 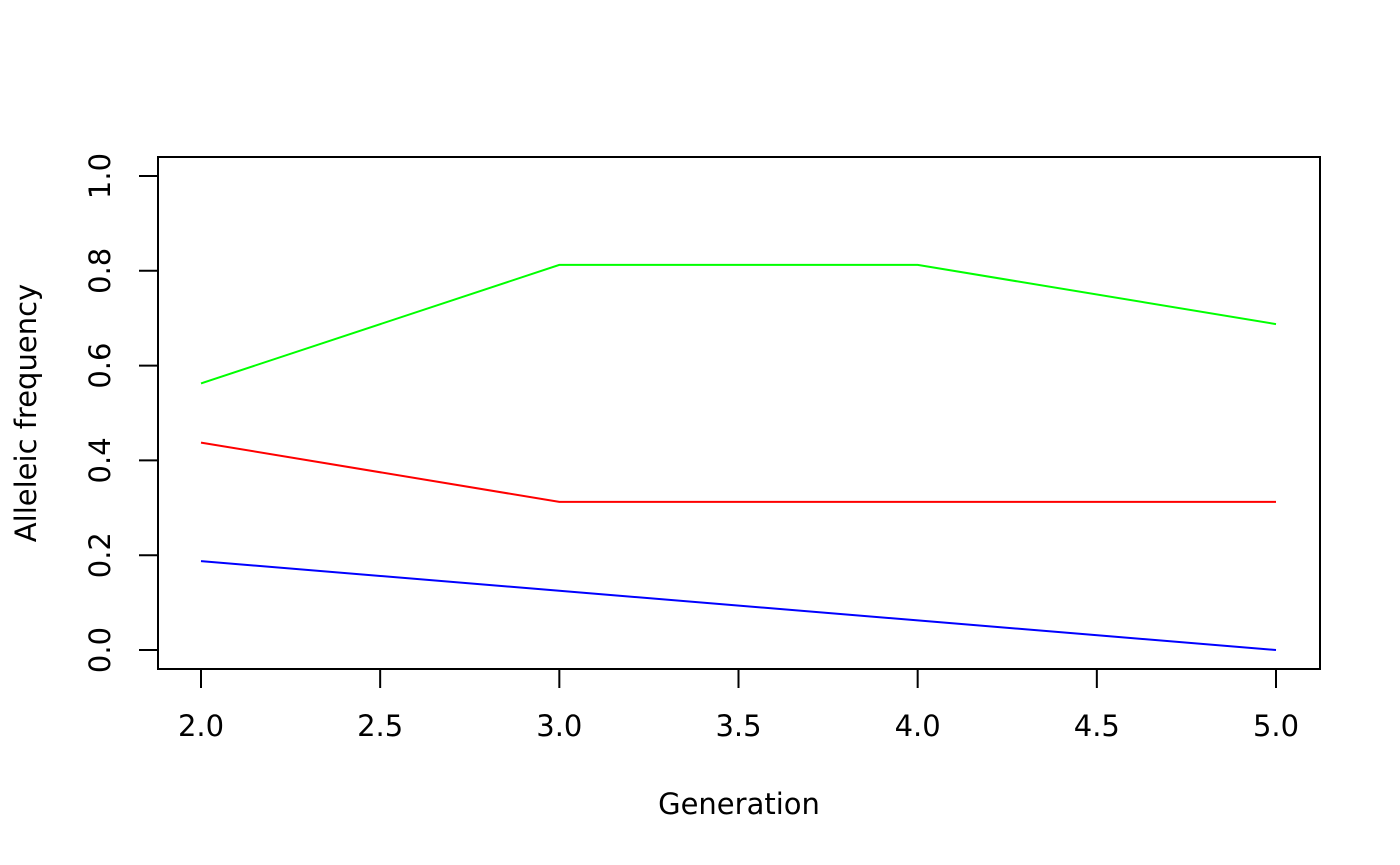 What do you see at coordinates (1097, 726) in the screenshot?
I see `x-tick-label: 4.5` at bounding box center [1097, 726].